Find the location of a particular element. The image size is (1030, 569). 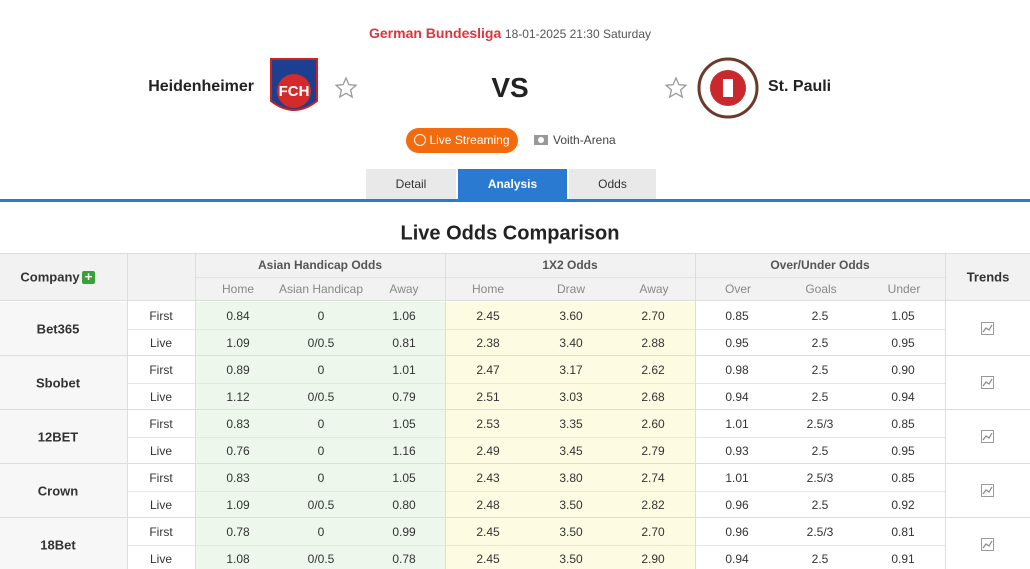

odds-value: 0.78 is located at coordinates (404, 558).